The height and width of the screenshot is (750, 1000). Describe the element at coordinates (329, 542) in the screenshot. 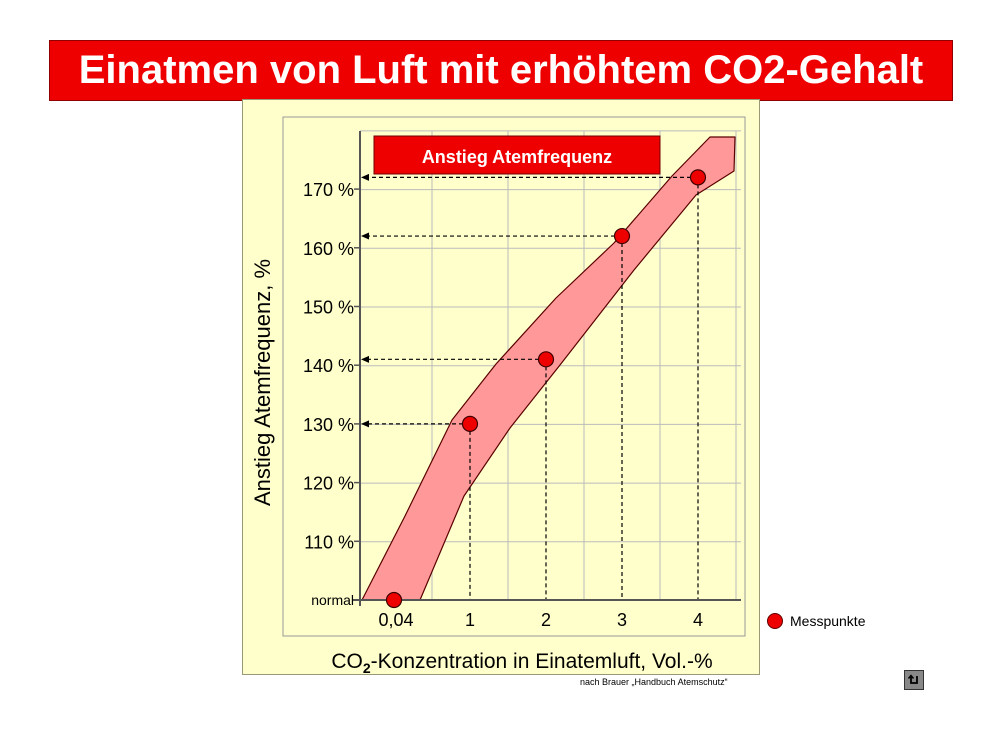

I see `y-tick-label: 110 %` at that location.